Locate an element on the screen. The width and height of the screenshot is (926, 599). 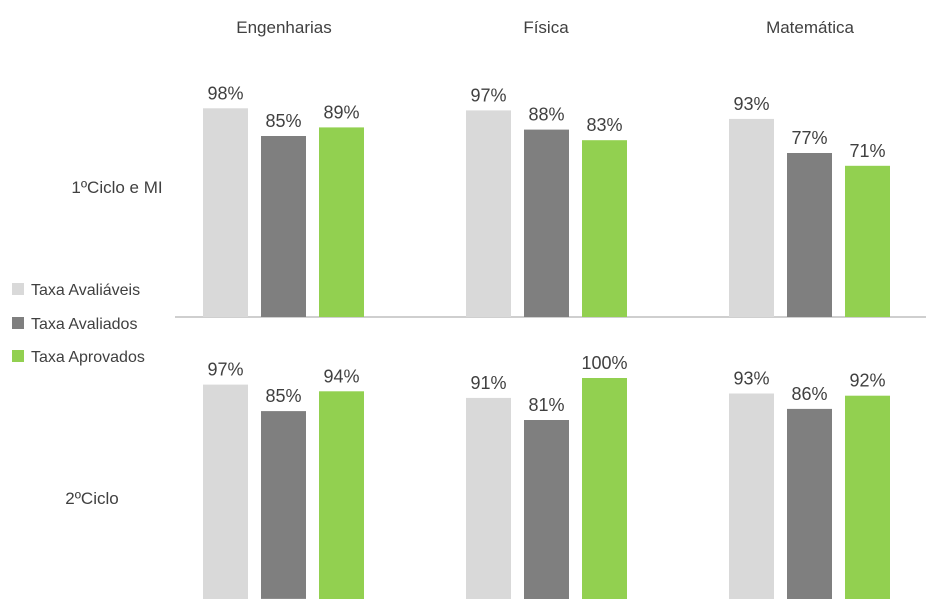
data-label-1-ciclo-e-mi-engenharias-taxa-avaliaveis: 98% is located at coordinates (225, 93).